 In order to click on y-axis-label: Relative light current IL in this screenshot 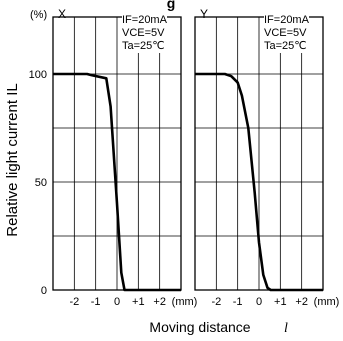, I will do `click(12, 159)`.